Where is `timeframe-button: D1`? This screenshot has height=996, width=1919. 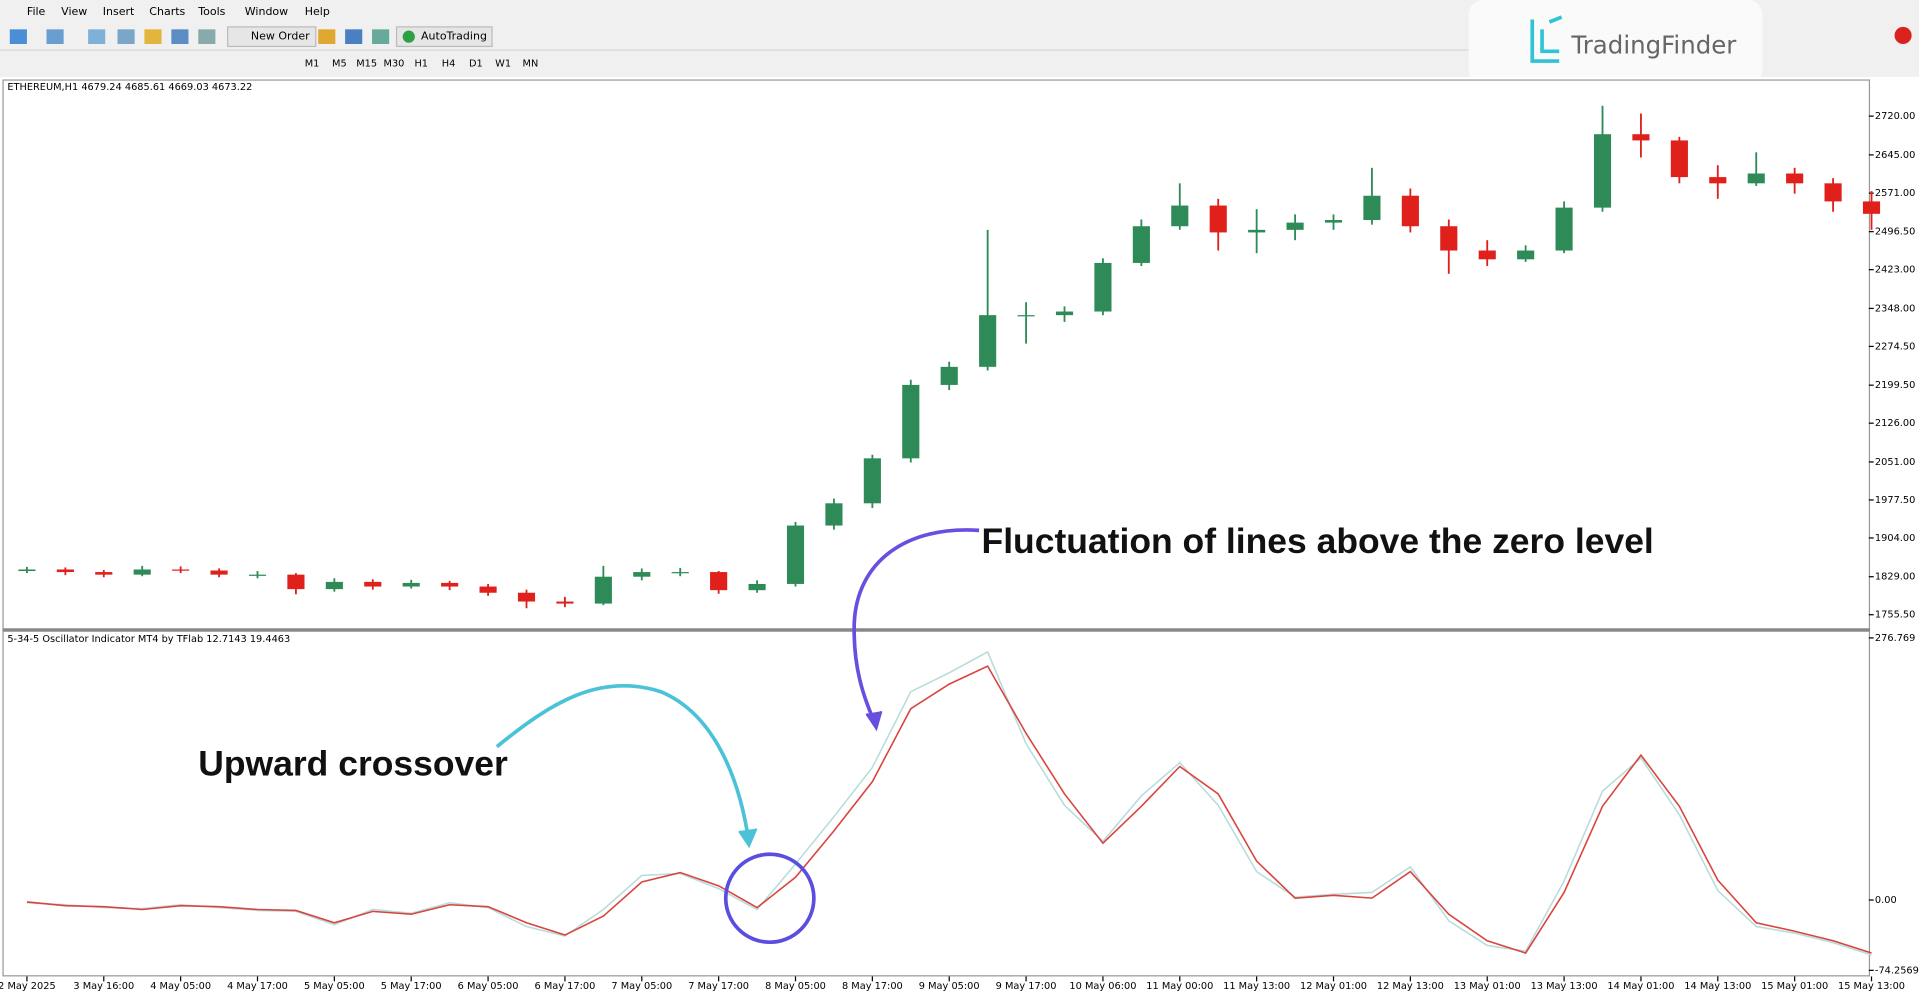
timeframe-button: D1 is located at coordinates (476, 64).